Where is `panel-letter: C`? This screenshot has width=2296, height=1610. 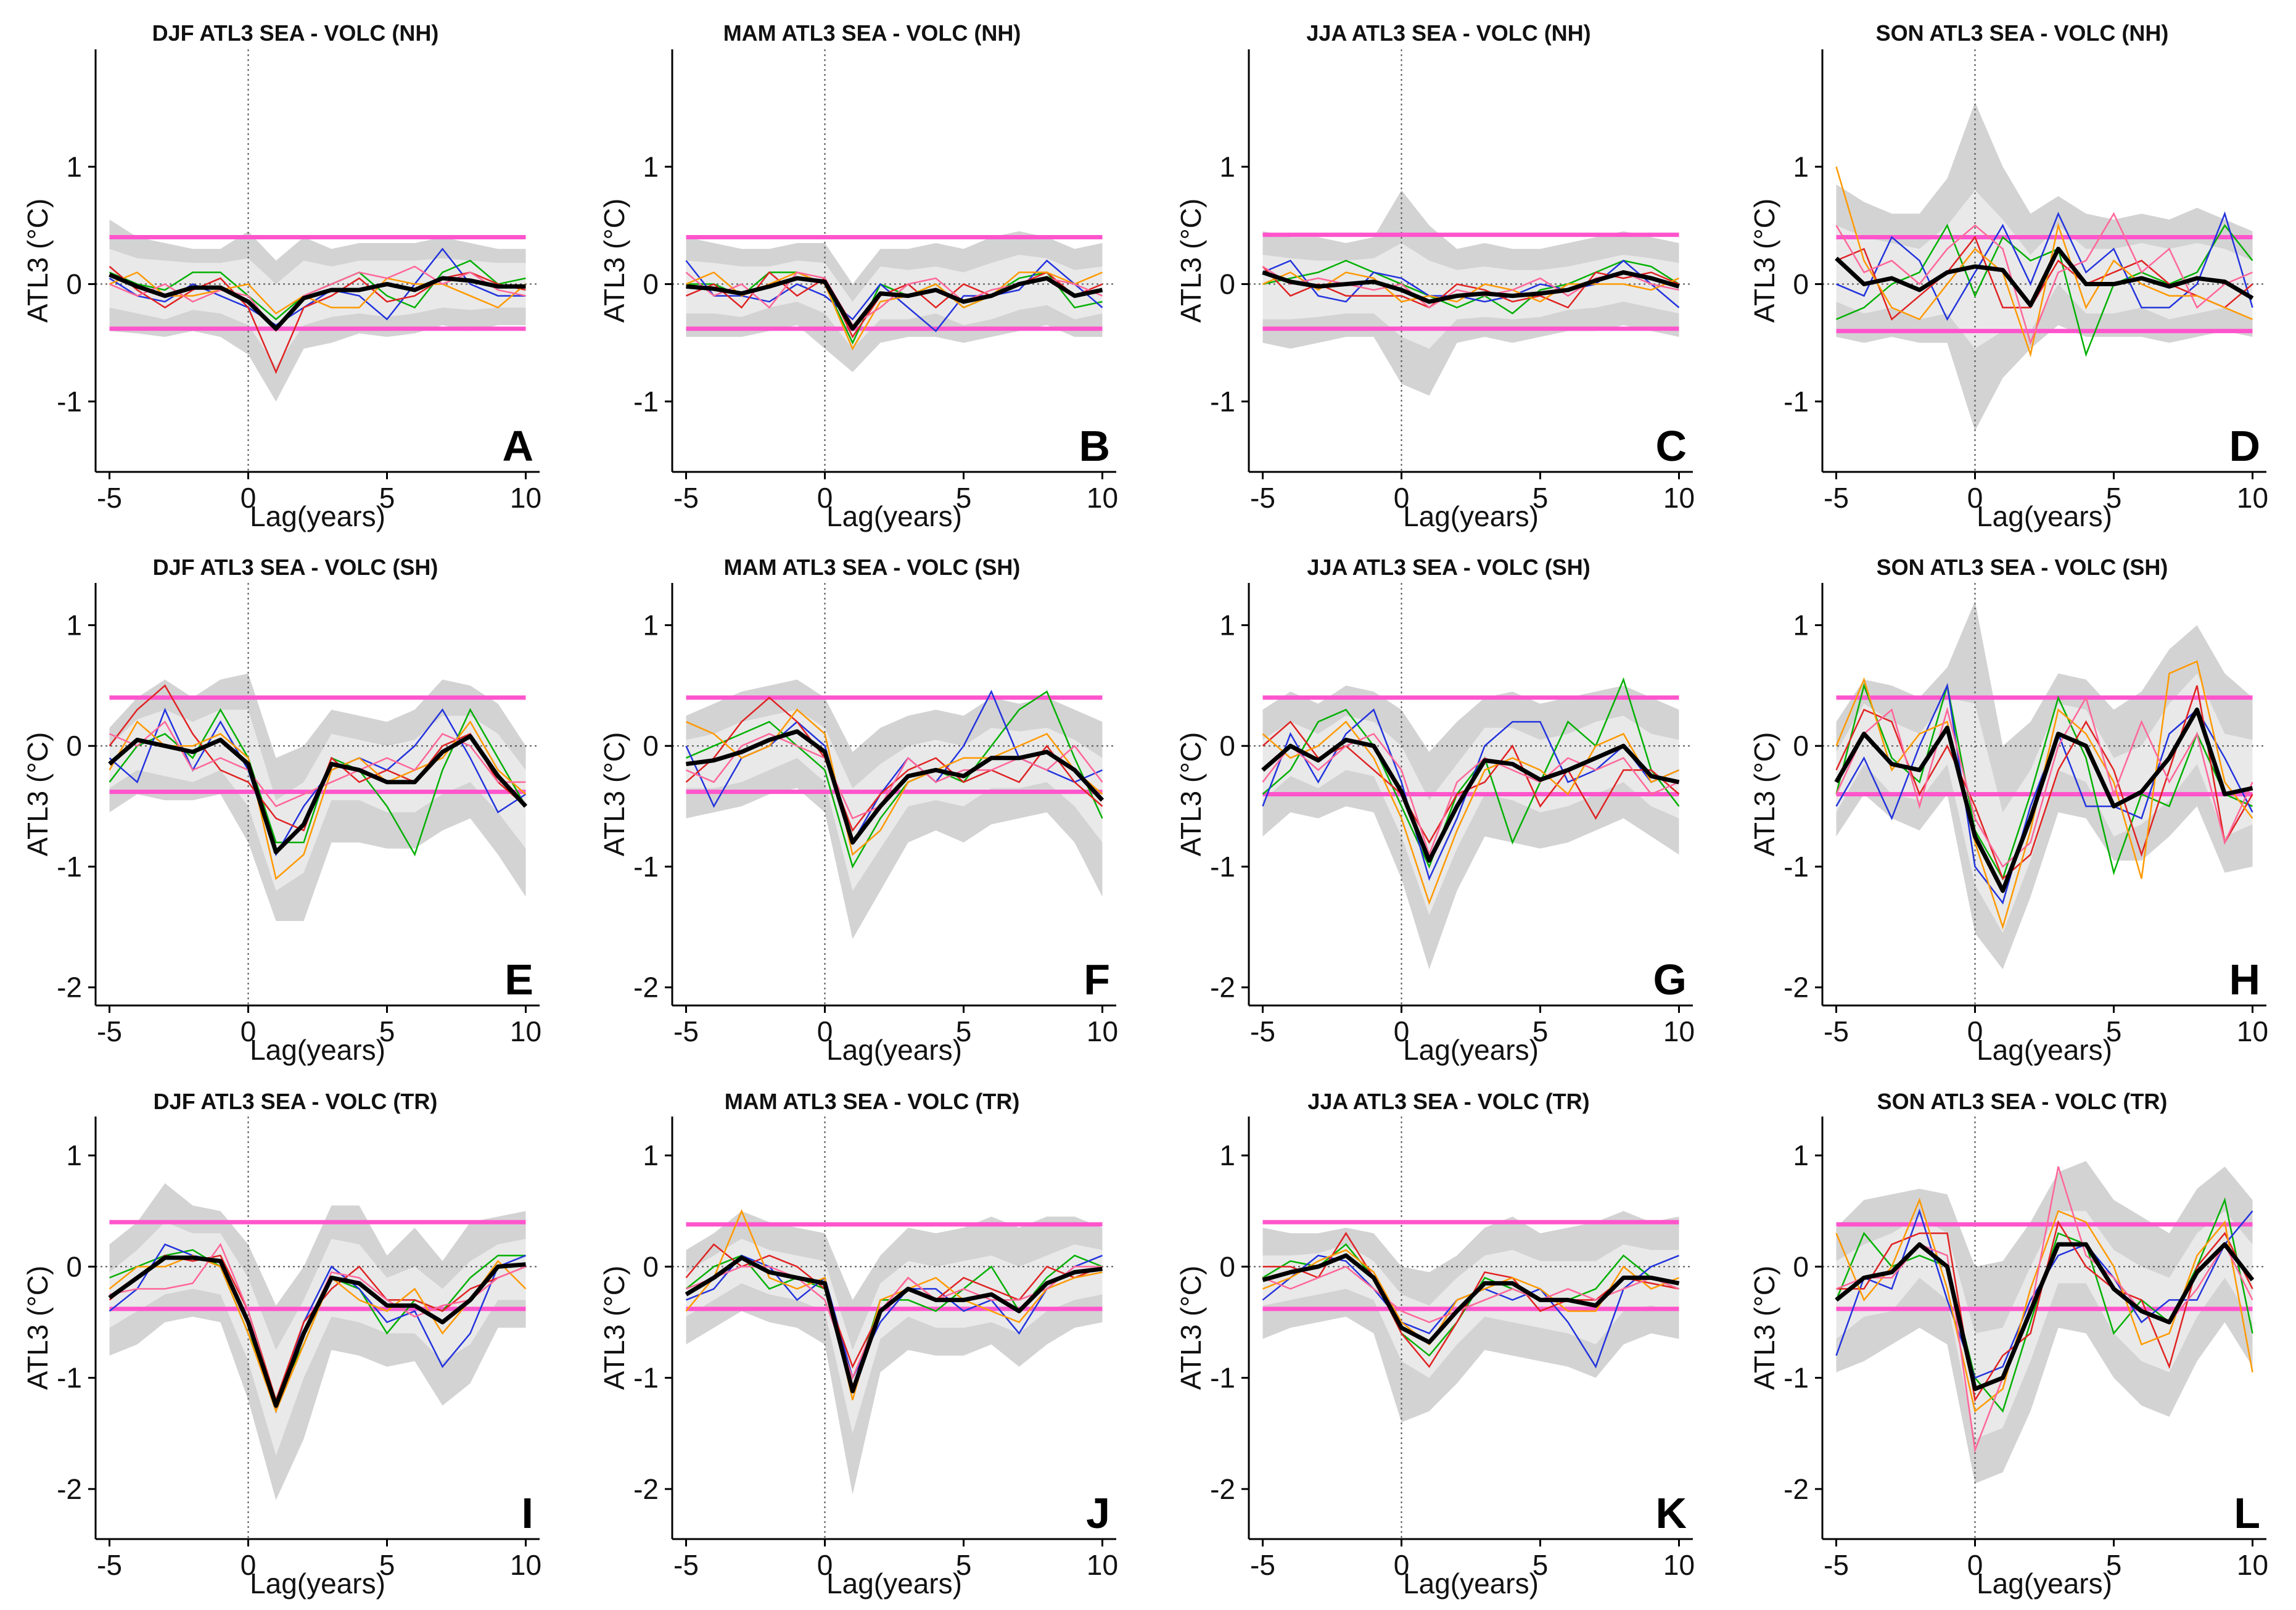
panel-letter: C is located at coordinates (1671, 446).